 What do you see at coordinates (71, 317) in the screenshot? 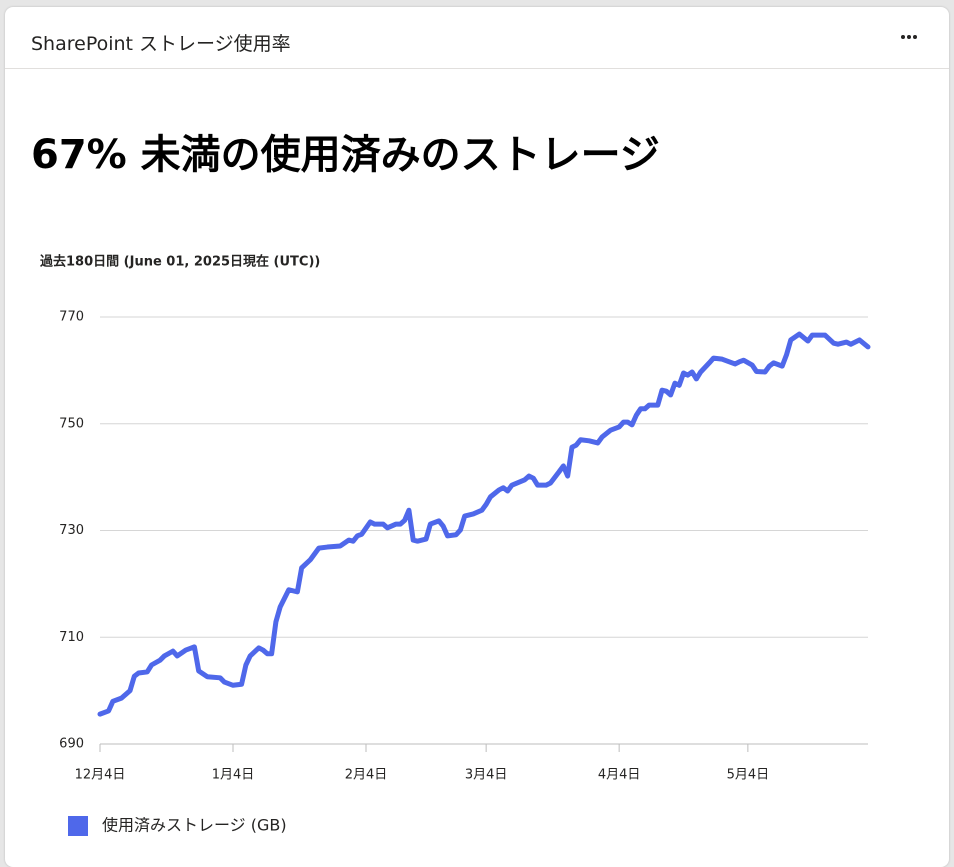
I see `y-tick-label: 770` at bounding box center [71, 317].